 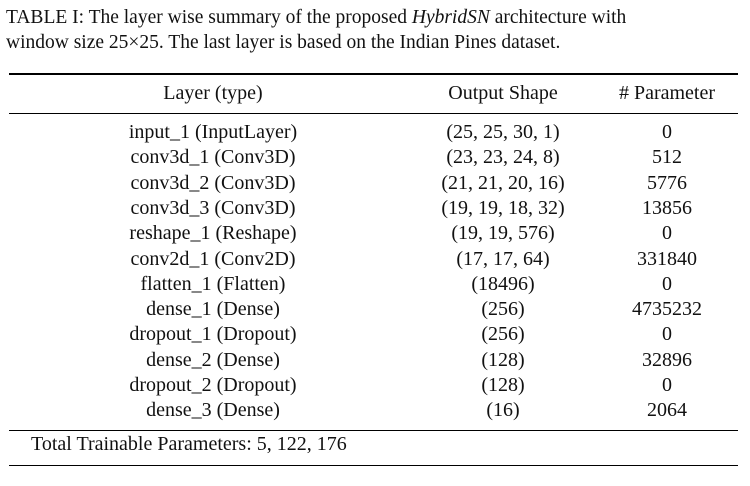 What do you see at coordinates (213, 207) in the screenshot?
I see `cell-layer-type: conv3d_3 (Conv3D)` at bounding box center [213, 207].